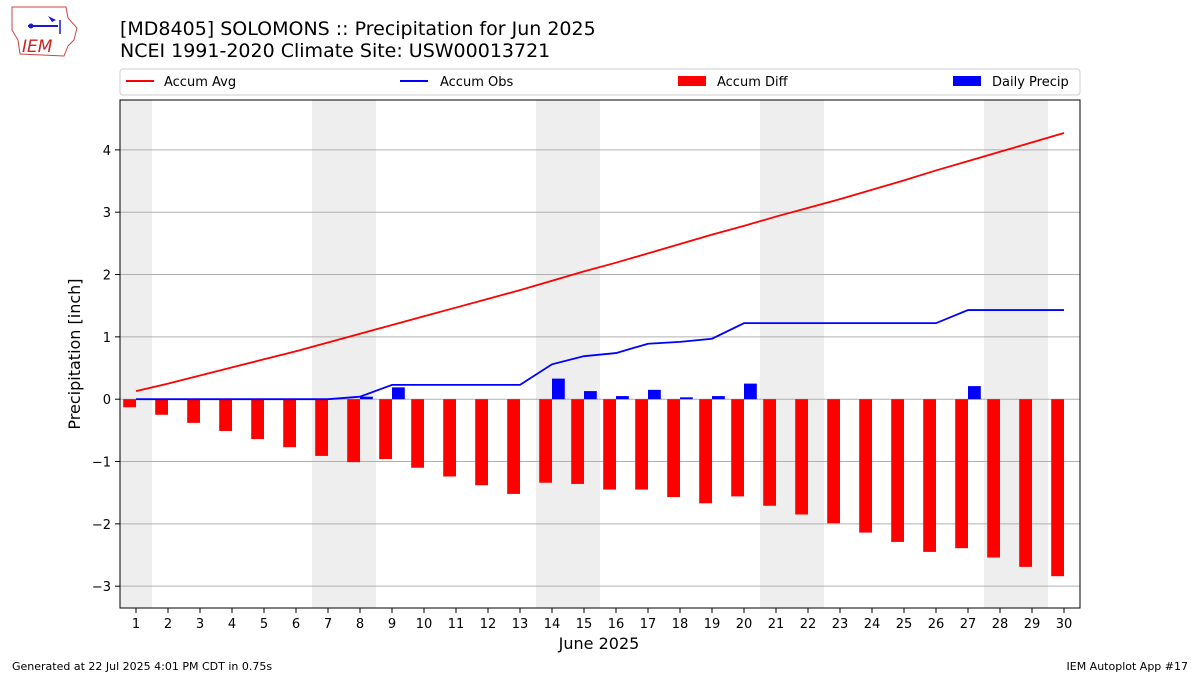 This screenshot has height=675, width=1200. Describe the element at coordinates (692, 81) in the screenshot. I see `legend-swatch-accum-diff` at that location.